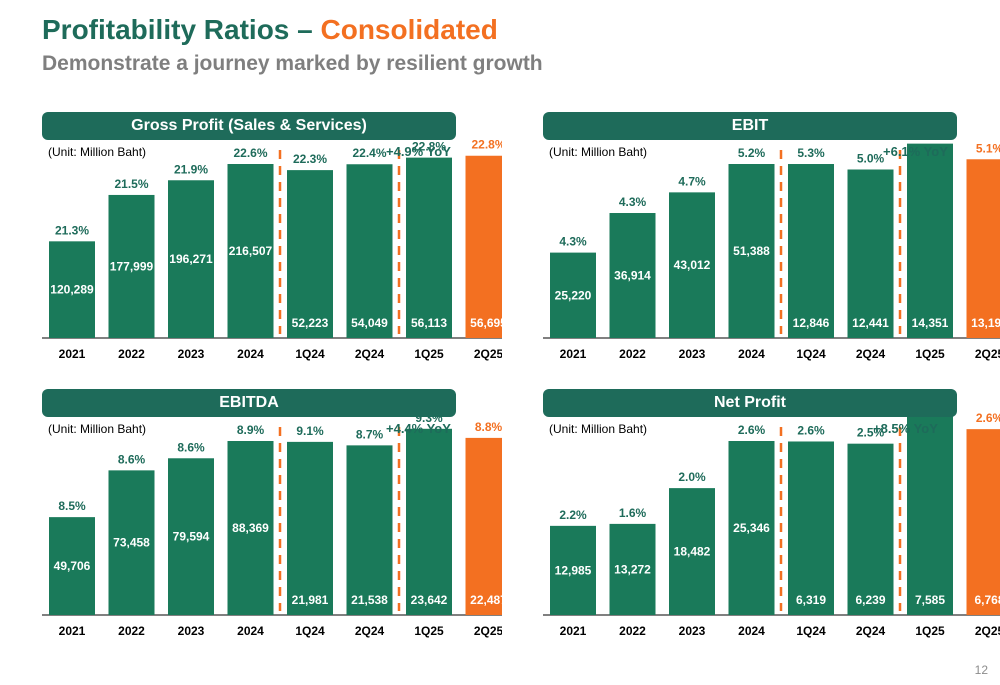 This screenshot has height=685, width=1000. Describe the element at coordinates (871, 158) in the screenshot. I see `ebit-ratio-label: 5.0%` at that location.